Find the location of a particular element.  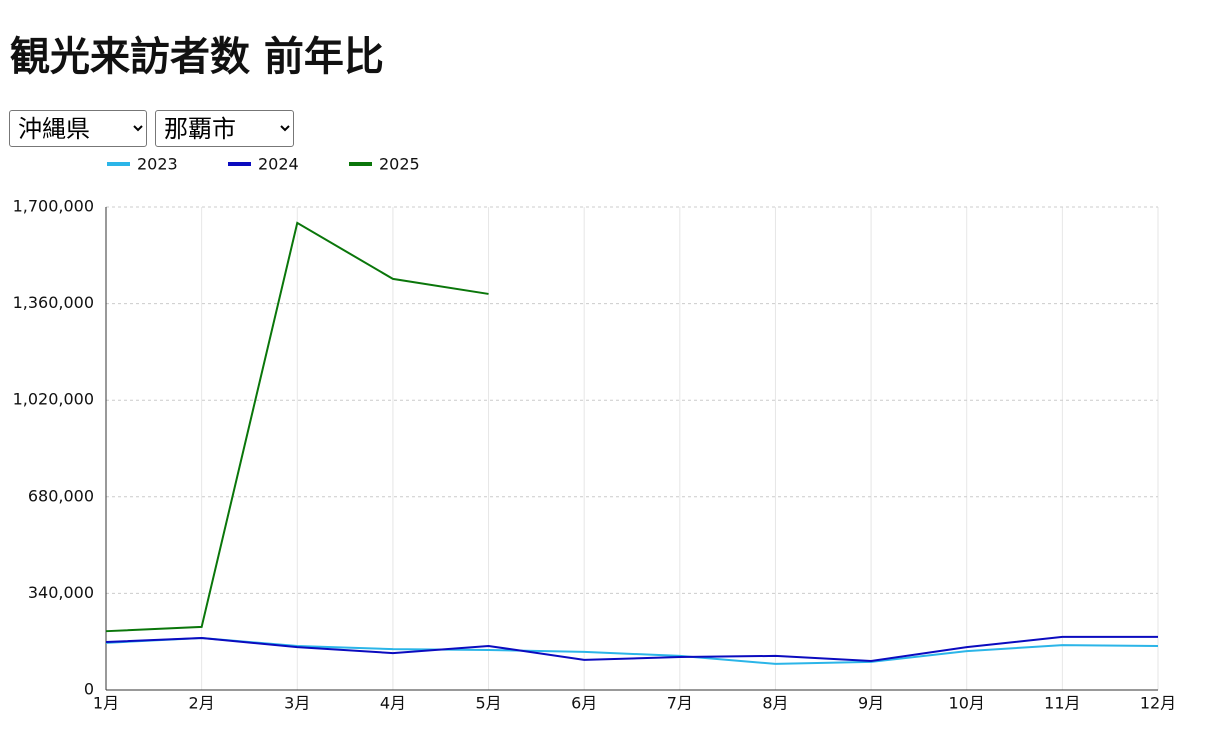

x-tick-label: 12月 is located at coordinates (1158, 703).